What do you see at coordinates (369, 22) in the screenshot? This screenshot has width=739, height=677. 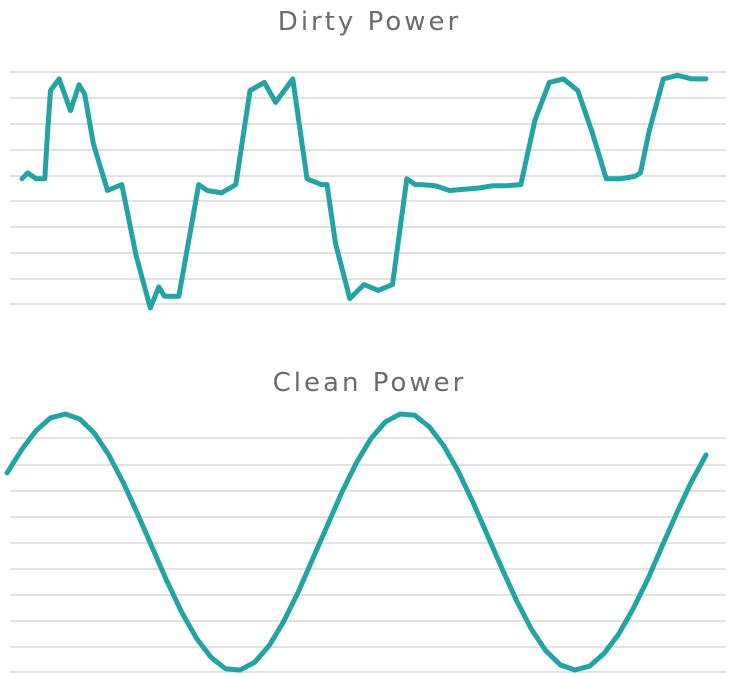 I see `dirty-power-title: Dirty Power` at bounding box center [369, 22].